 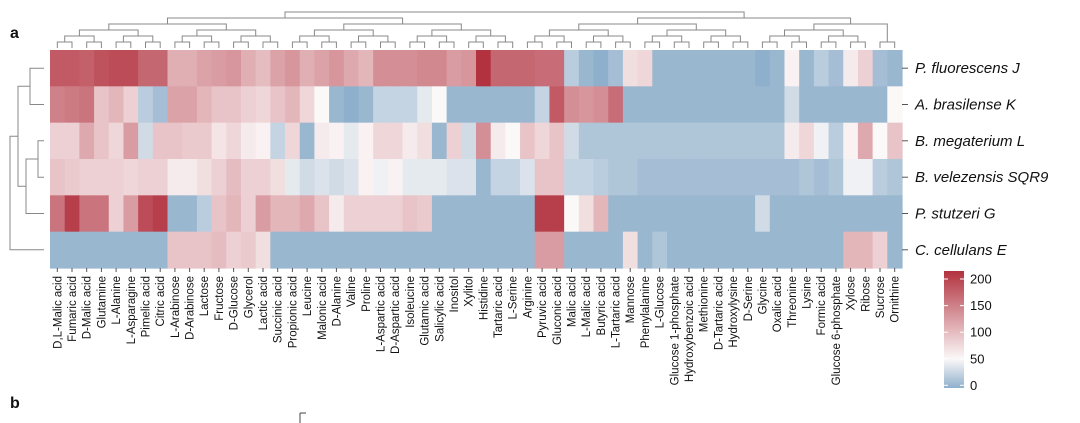 What do you see at coordinates (440, 309) in the screenshot?
I see `column-label: Salicylic acid` at bounding box center [440, 309].